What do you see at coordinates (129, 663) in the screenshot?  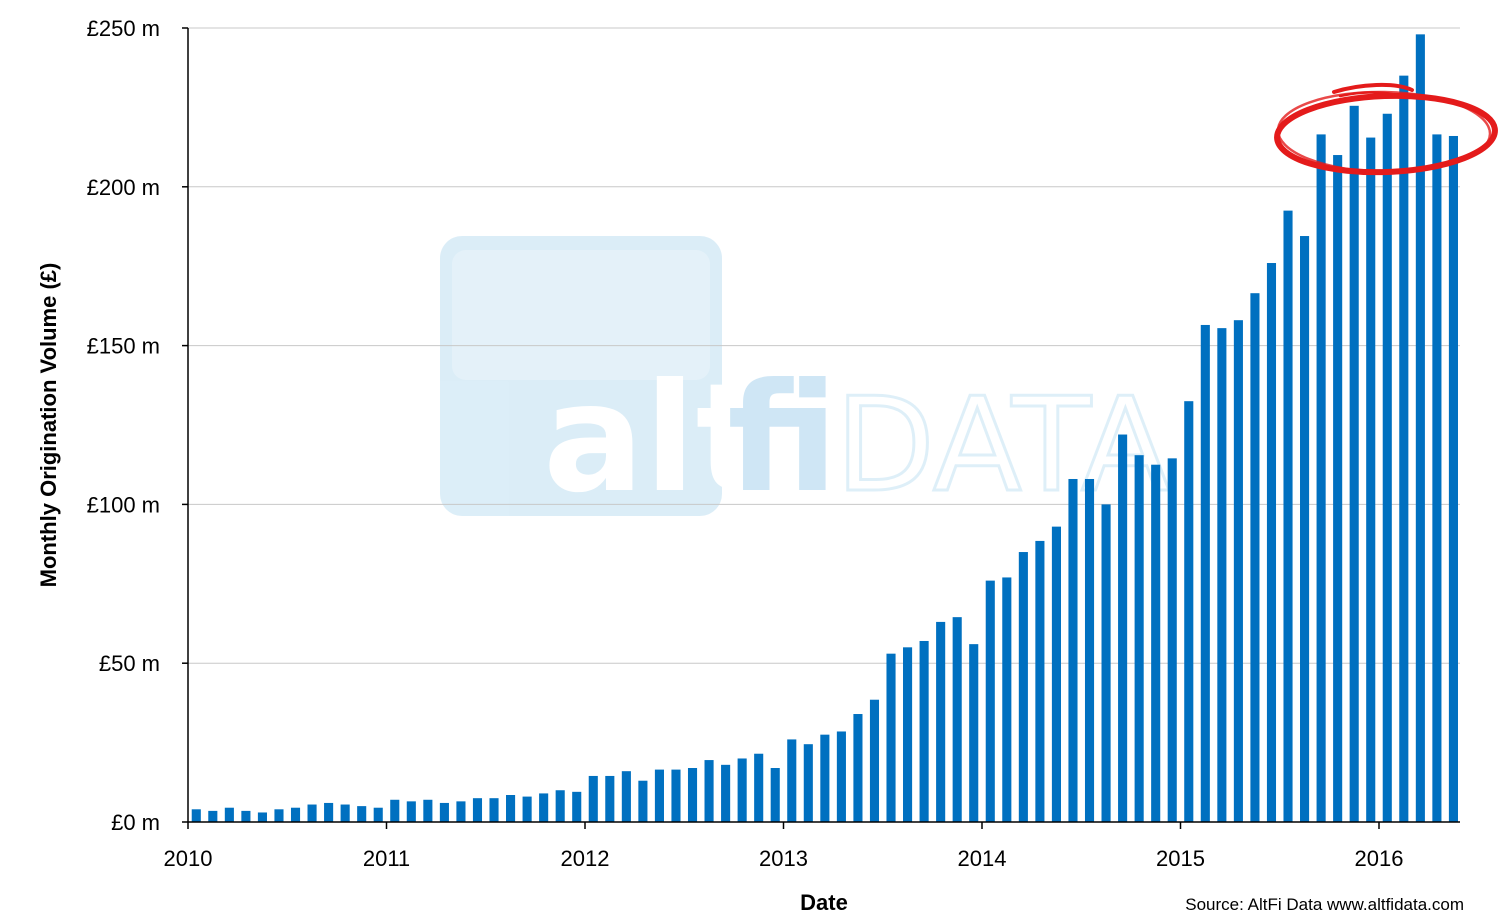 I see `y-tick-label: £50 m` at bounding box center [129, 663].